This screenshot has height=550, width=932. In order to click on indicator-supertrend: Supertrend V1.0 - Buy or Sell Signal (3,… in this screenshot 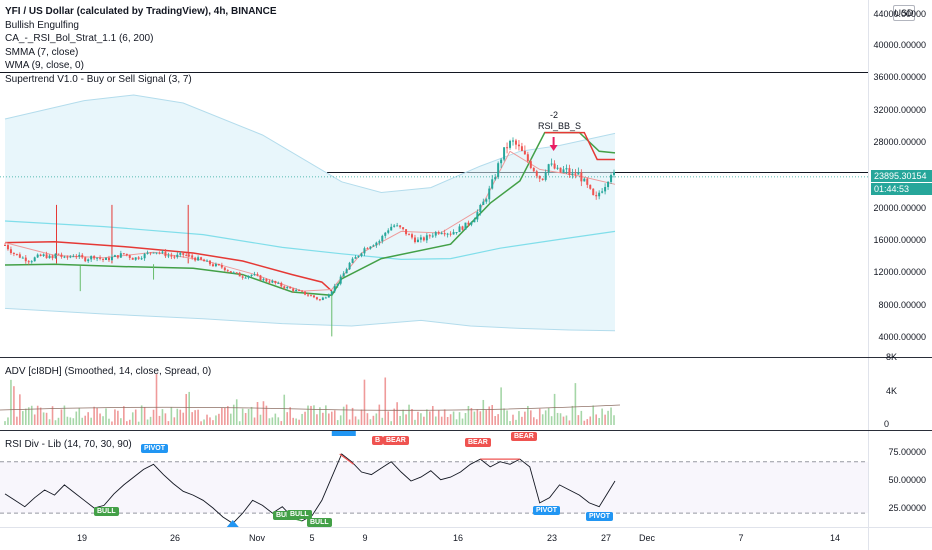, I will do `click(98, 79)`.